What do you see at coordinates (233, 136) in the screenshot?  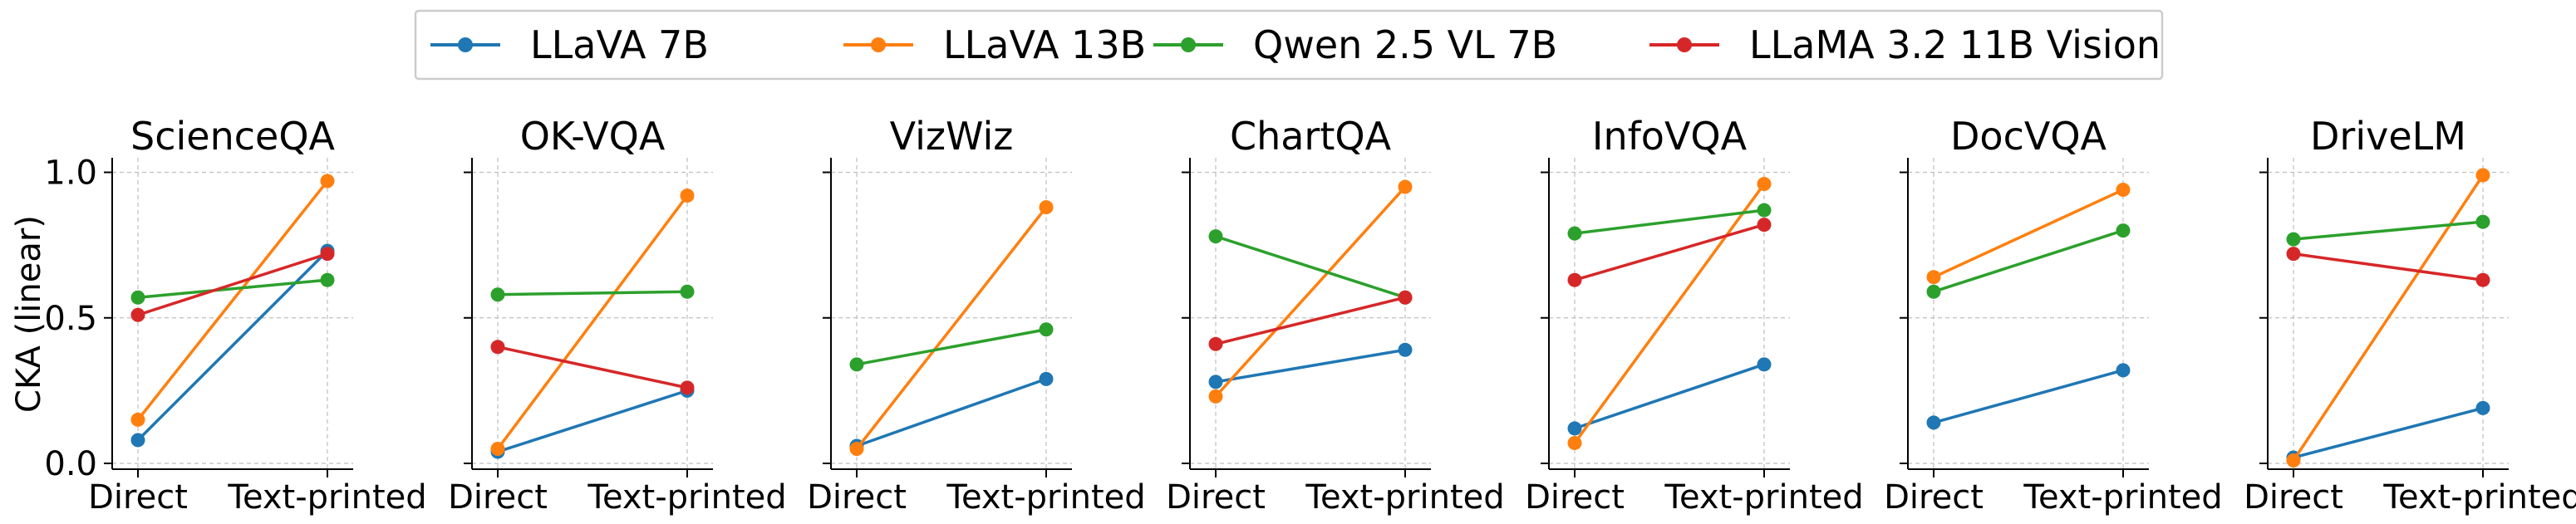 I see `panel-title: ScienceQA` at bounding box center [233, 136].